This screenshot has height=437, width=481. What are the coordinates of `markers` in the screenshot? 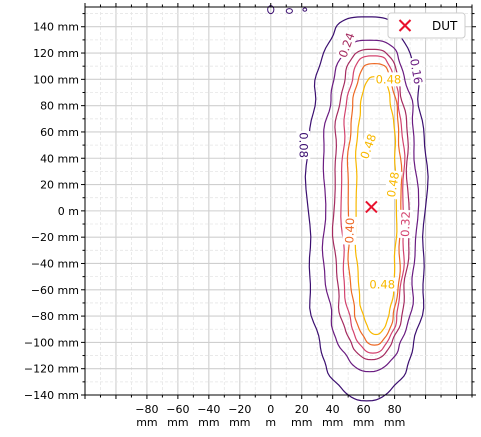 It's located at (371, 207).